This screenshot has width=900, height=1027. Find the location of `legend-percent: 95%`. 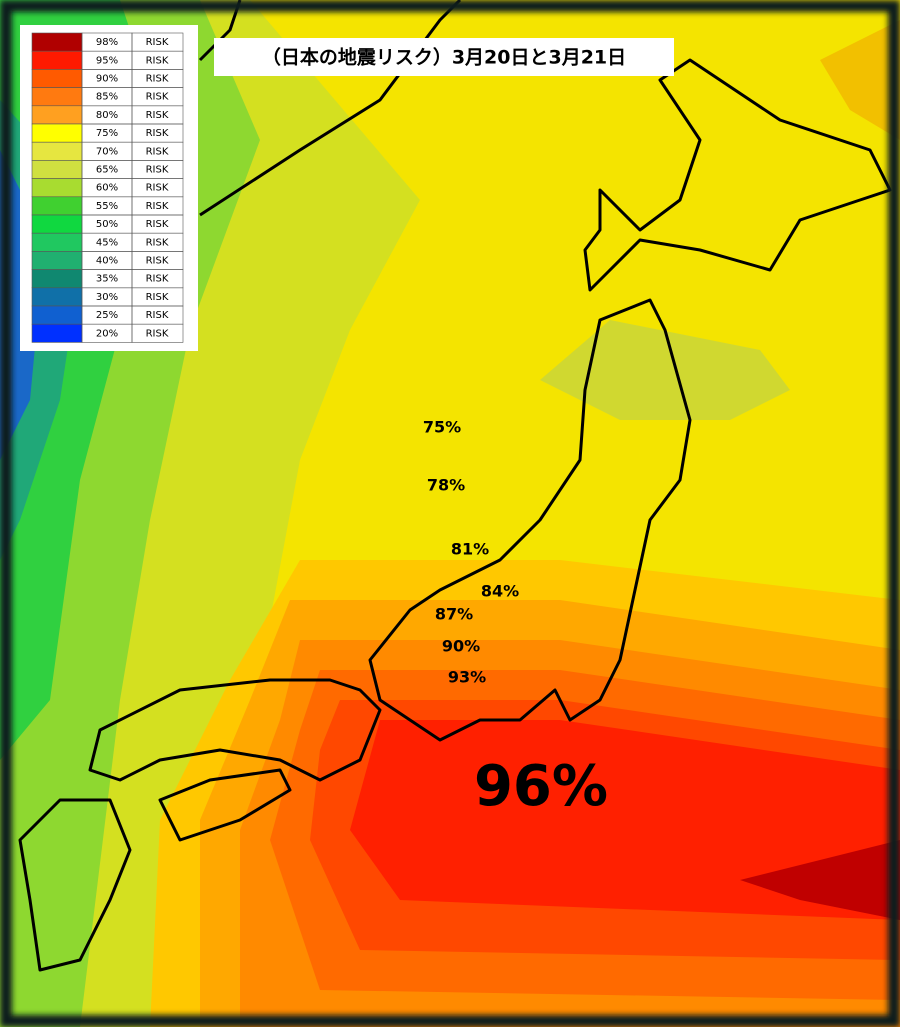

legend-percent: 95% is located at coordinates (107, 60).